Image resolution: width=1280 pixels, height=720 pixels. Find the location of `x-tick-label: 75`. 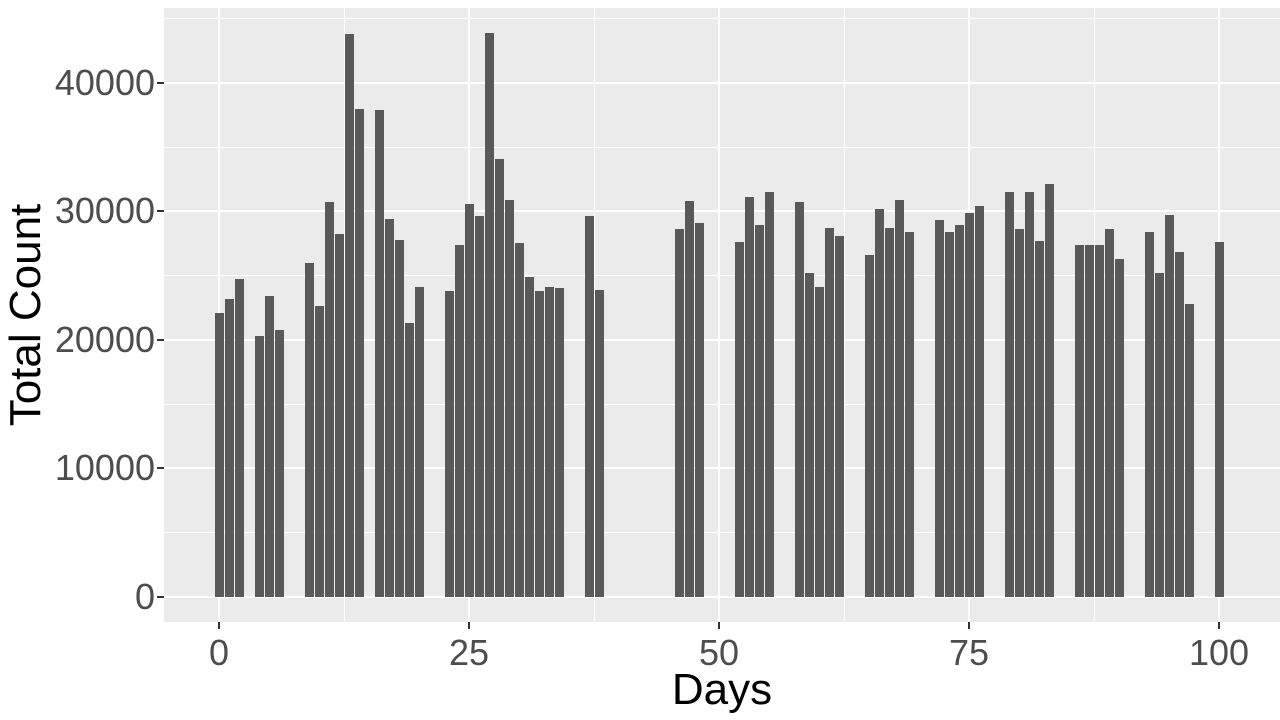

x-tick-label: 75 is located at coordinates (969, 652).